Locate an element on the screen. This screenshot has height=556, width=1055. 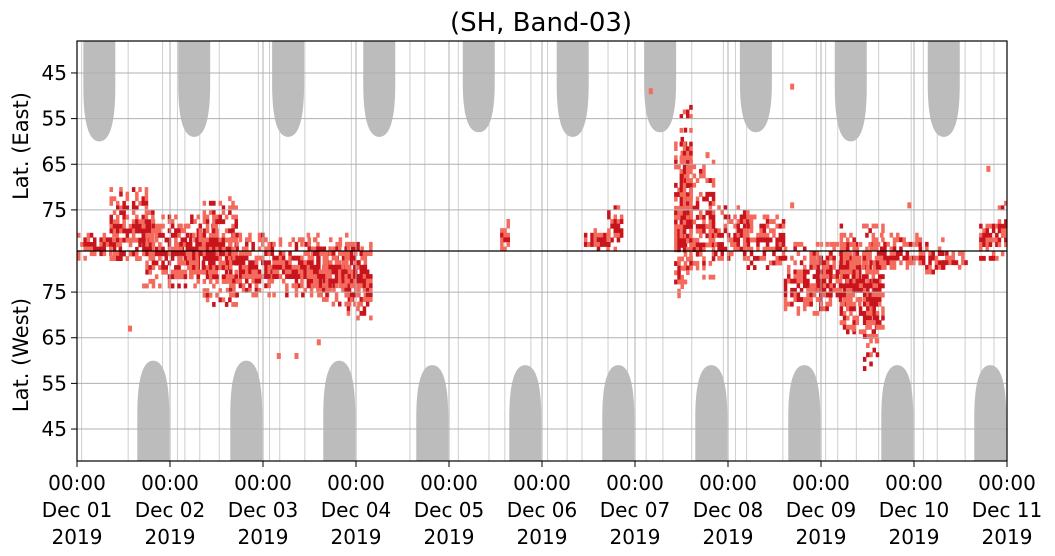
no-data-region-east is located at coordinates (99, 91).